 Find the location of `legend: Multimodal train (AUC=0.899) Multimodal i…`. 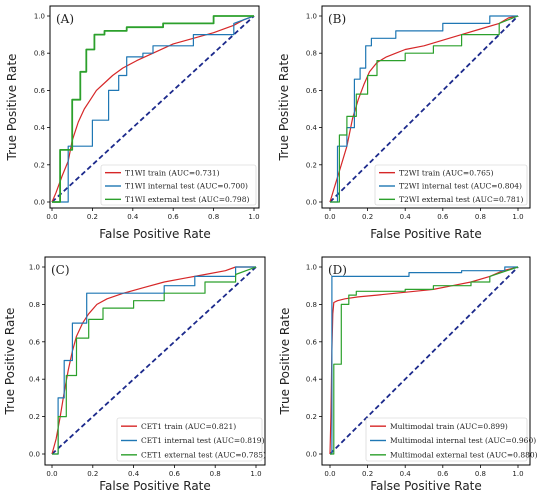

legend: Multimodal train (AUC=0.899) Multimodal i… is located at coordinates (451, 439).